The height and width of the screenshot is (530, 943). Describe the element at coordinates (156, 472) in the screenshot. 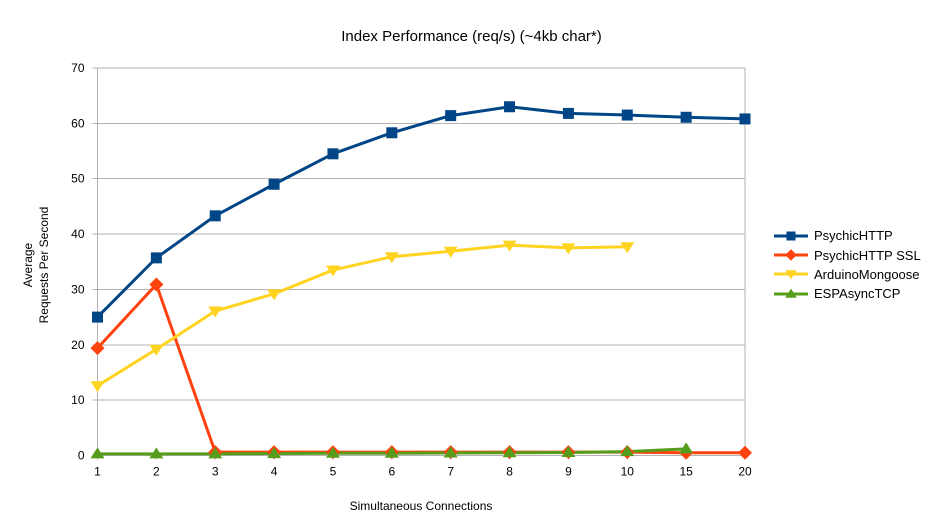

I see `x-tick-label: 2` at that location.